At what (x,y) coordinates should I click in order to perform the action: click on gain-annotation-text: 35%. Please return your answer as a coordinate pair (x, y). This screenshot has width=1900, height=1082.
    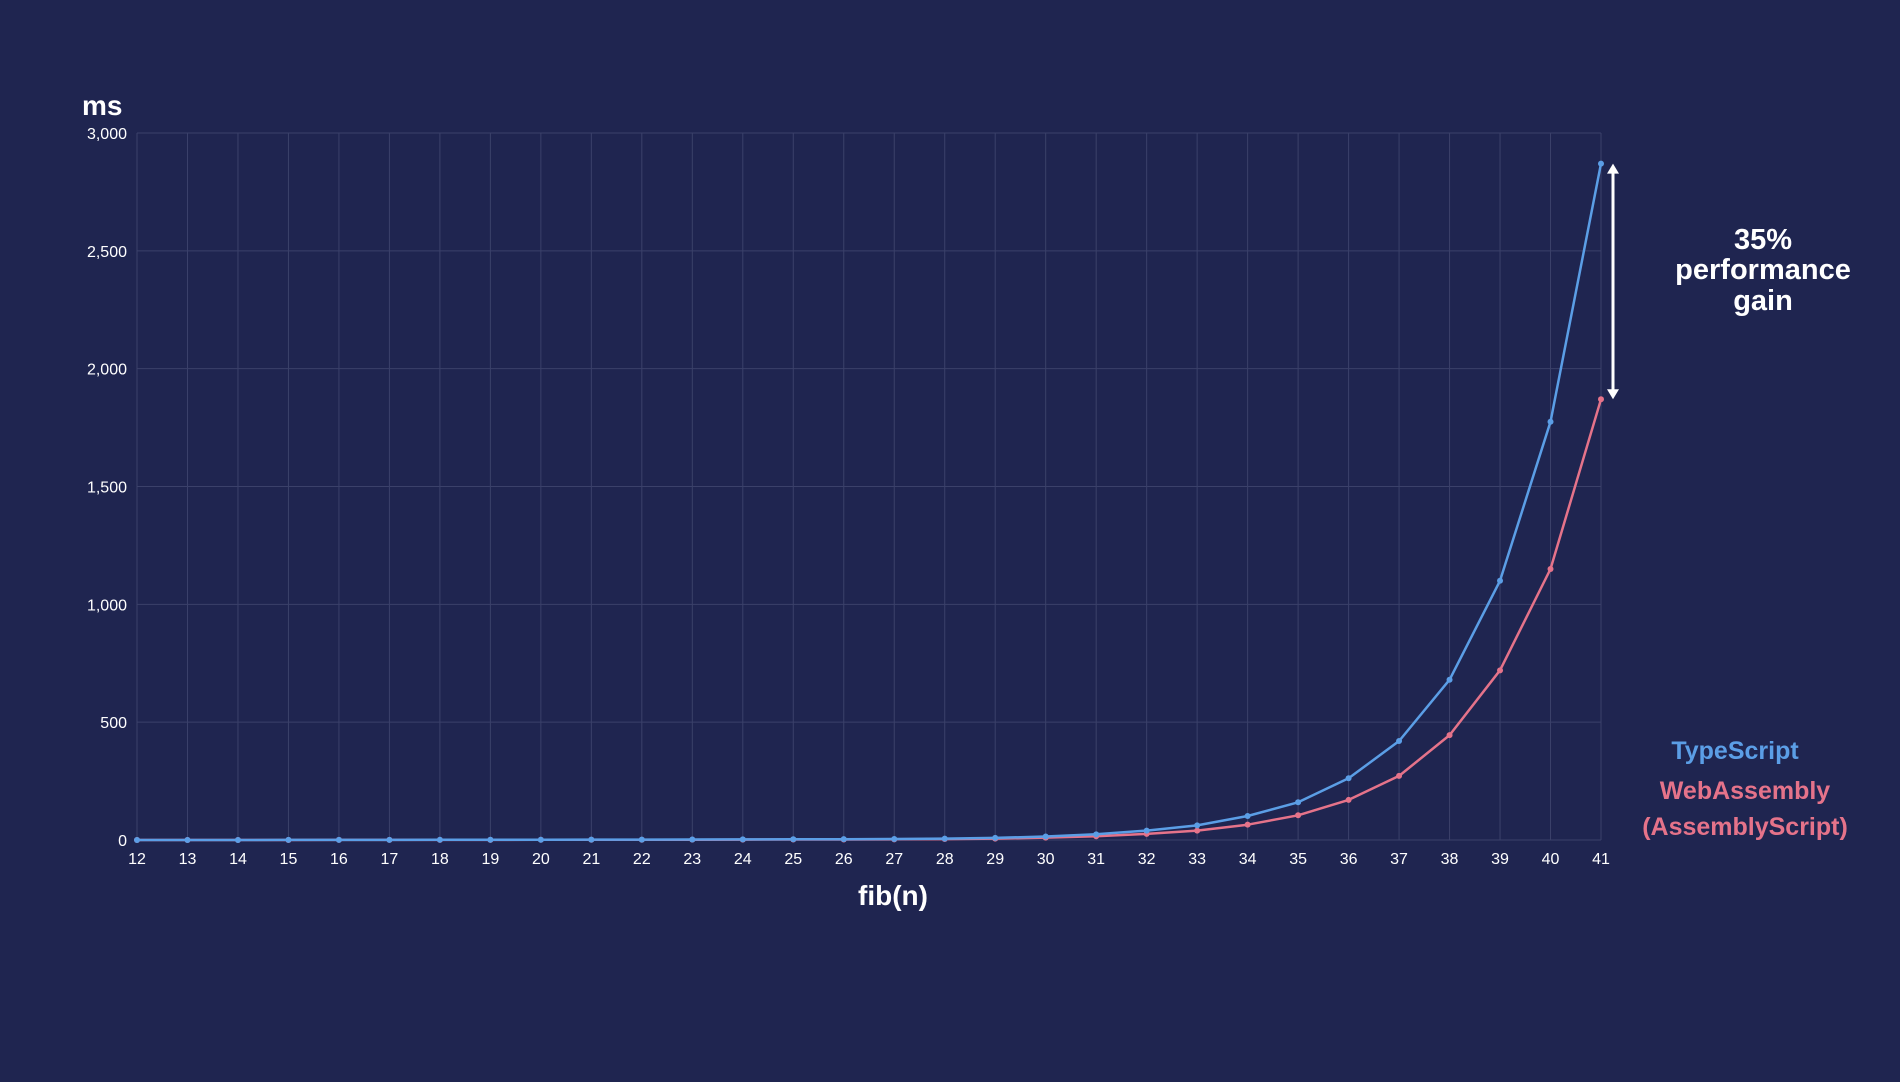
    Looking at the image, I should click on (1763, 240).